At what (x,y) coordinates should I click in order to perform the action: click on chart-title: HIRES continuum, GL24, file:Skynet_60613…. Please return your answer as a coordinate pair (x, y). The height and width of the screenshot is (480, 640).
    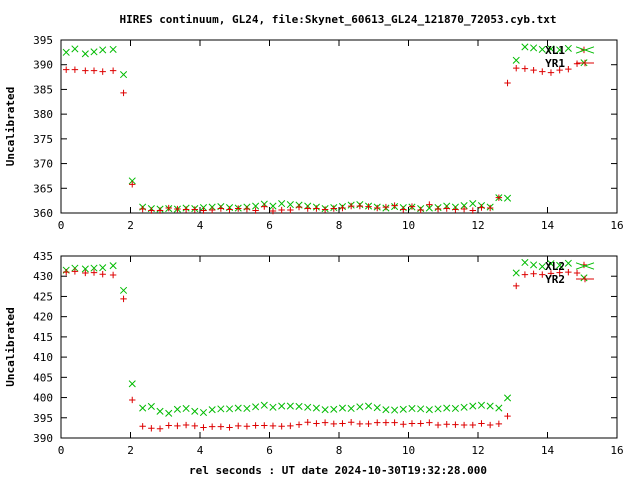
    Looking at the image, I should click on (337, 19).